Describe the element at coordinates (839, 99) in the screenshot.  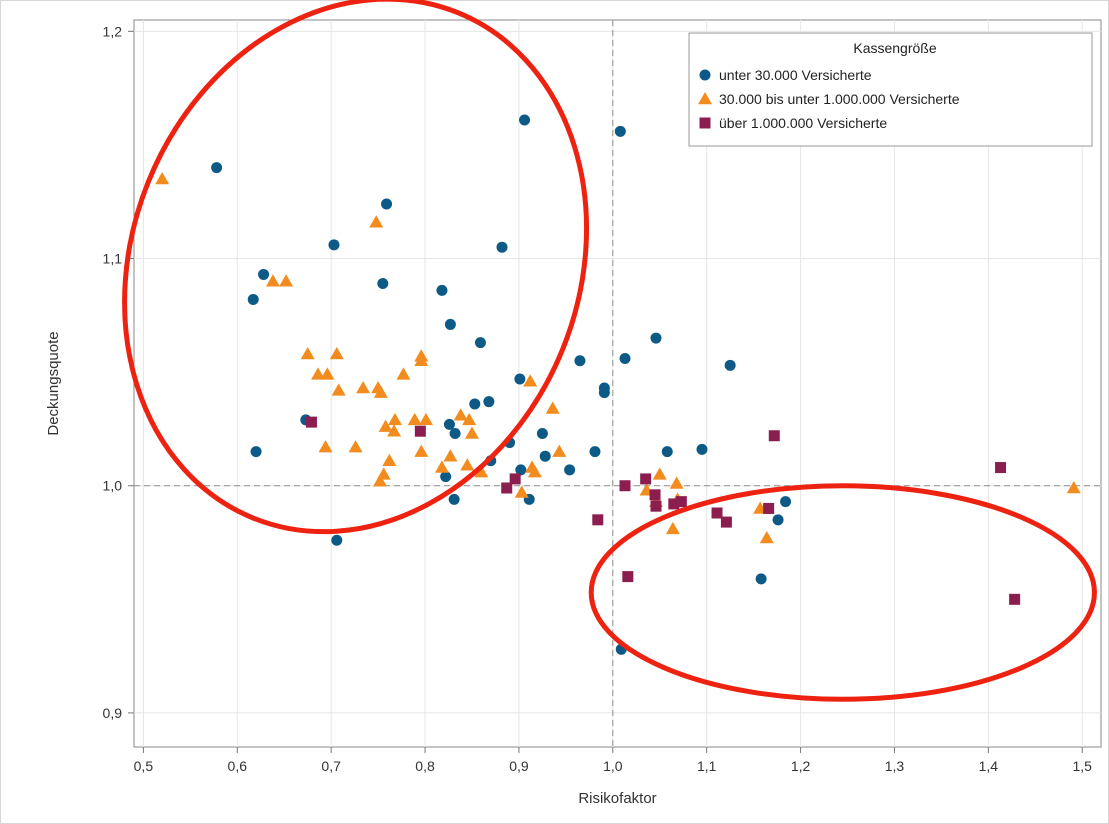
I see `legend-label: 30.000 bis unter 1.000.000 Versicherte` at that location.